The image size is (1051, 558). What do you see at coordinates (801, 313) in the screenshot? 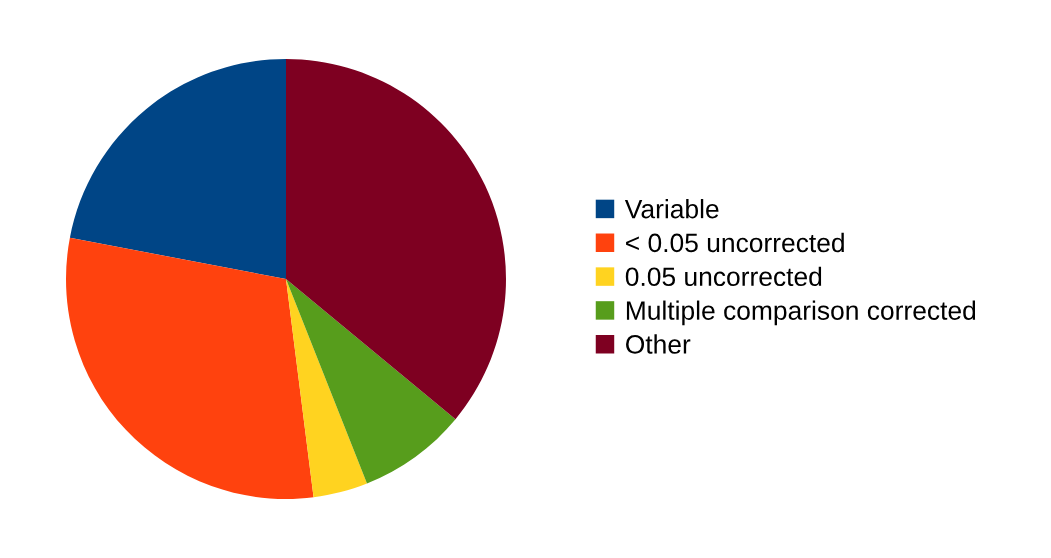
I see `legend-label: Multiple comparison corrected` at bounding box center [801, 313].